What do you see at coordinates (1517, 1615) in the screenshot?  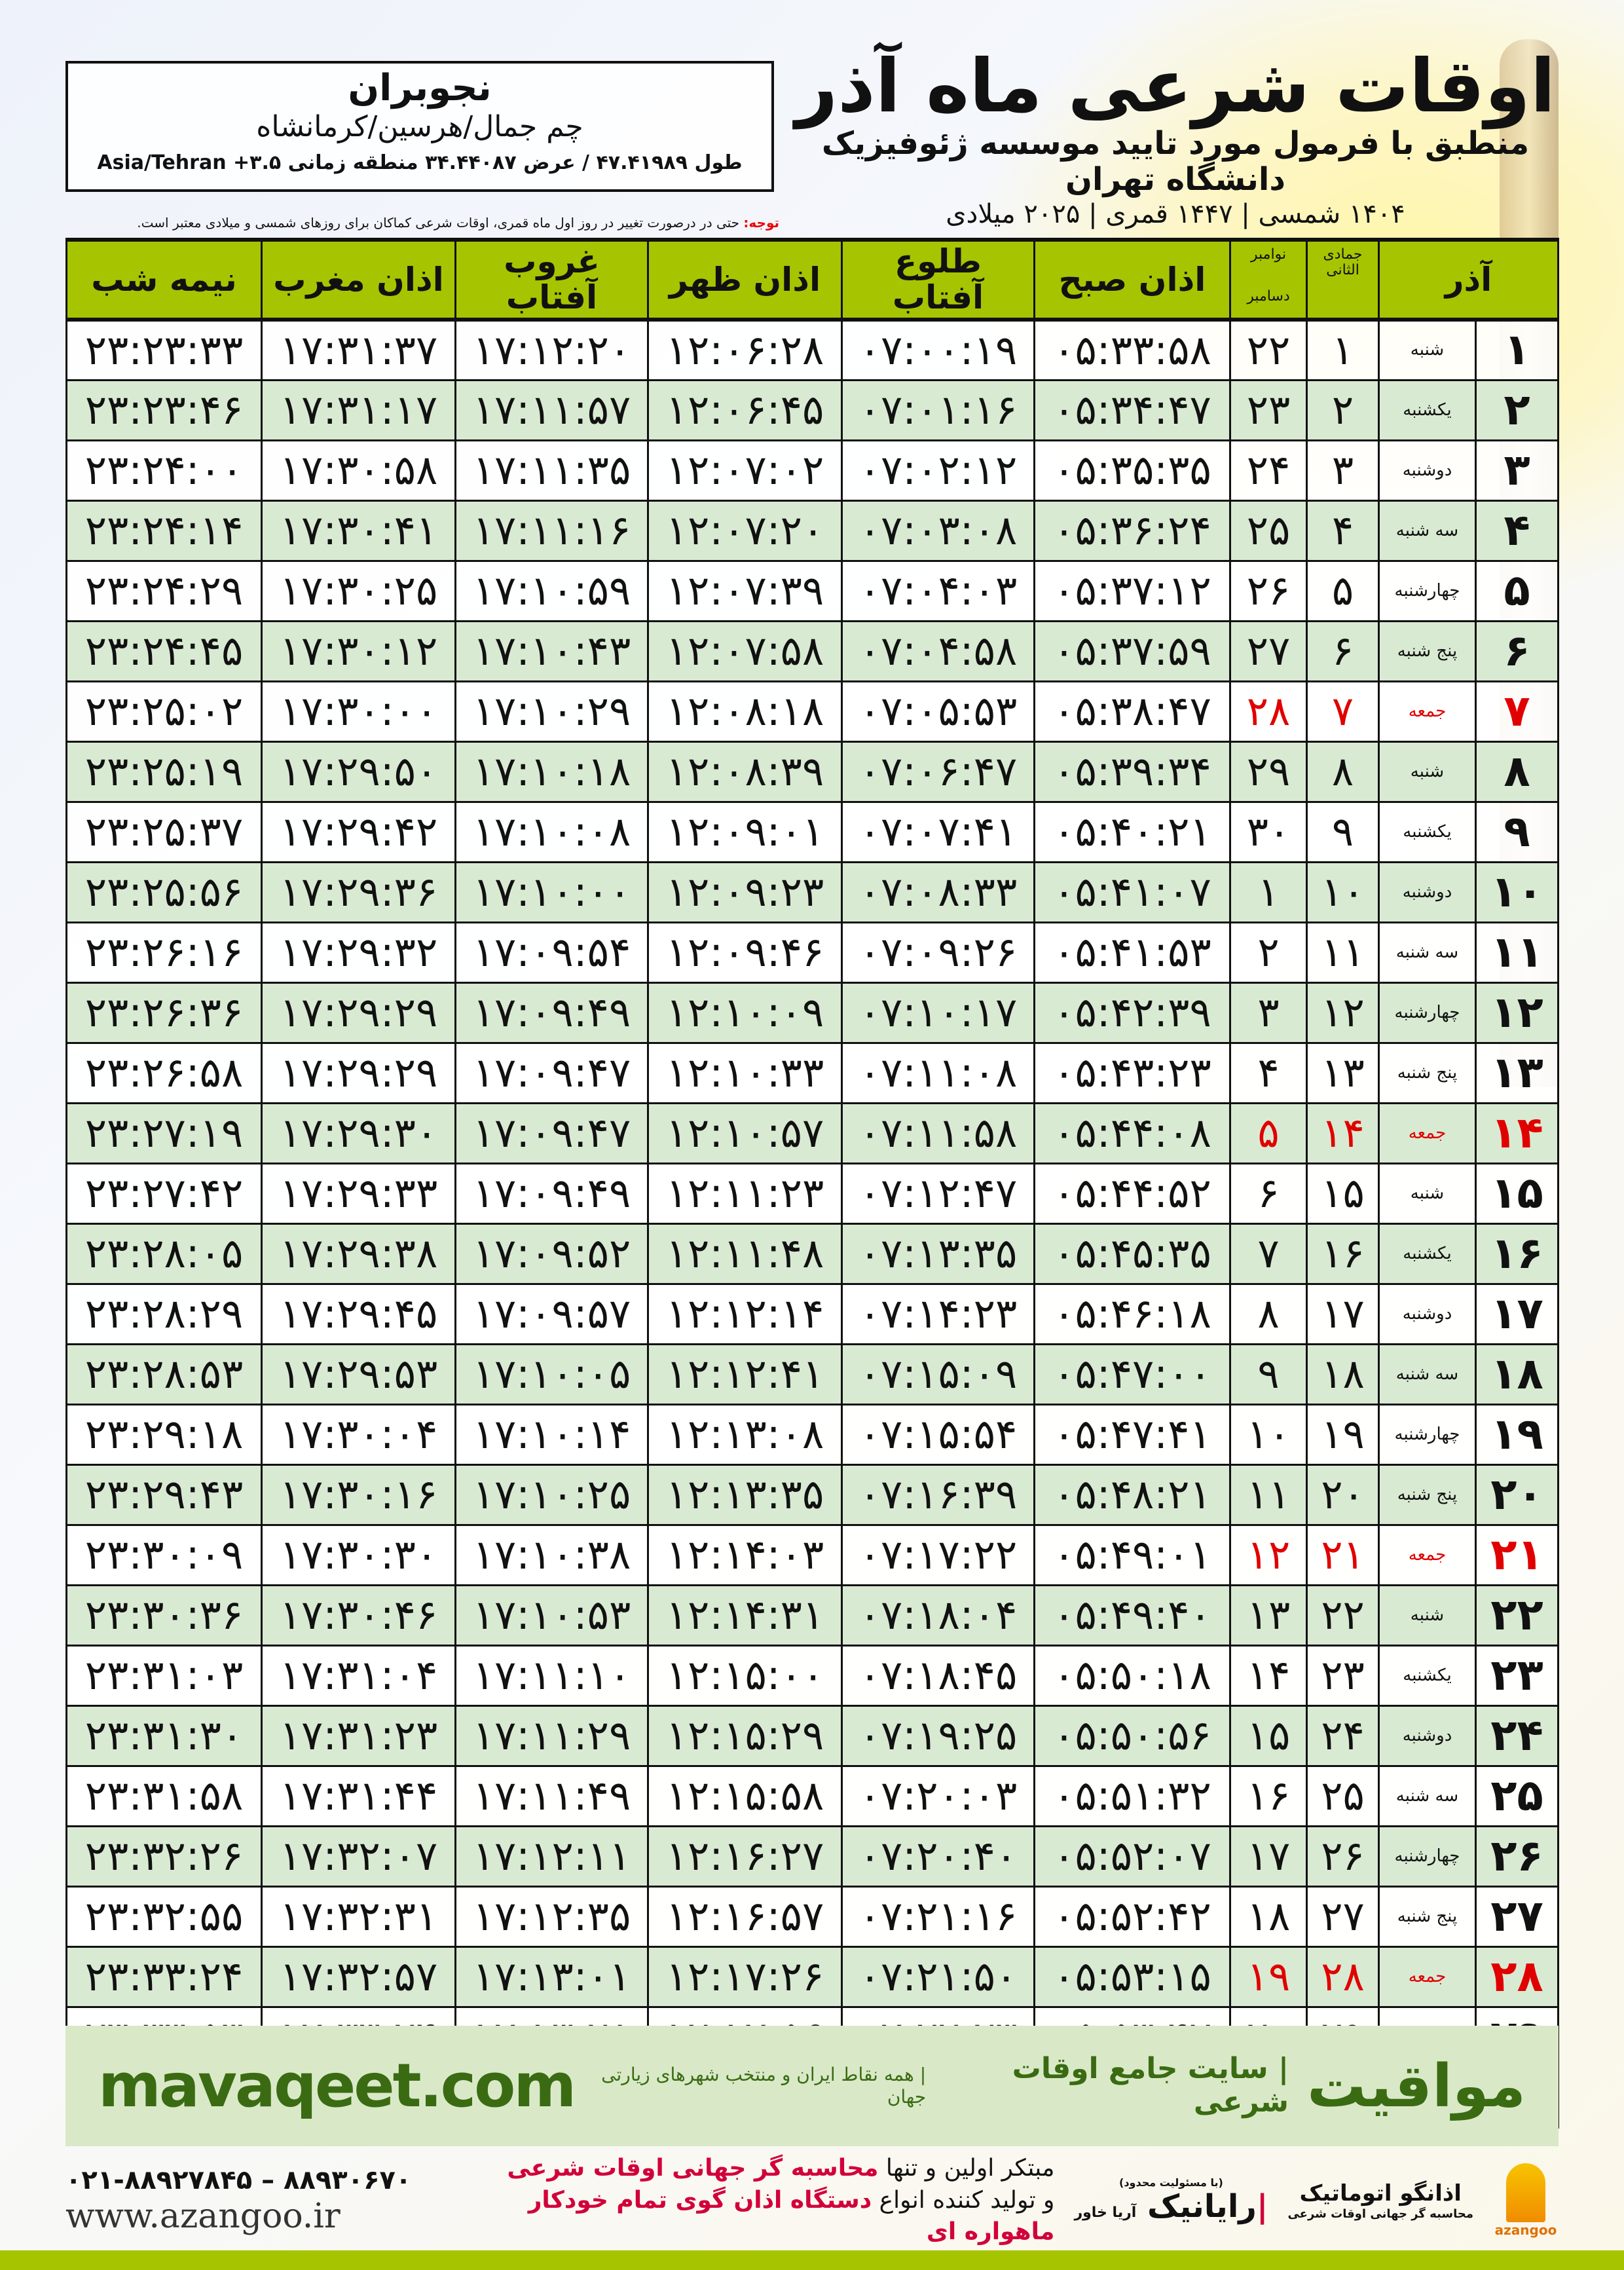 I see `cell-azar-day: ۲۲` at bounding box center [1517, 1615].